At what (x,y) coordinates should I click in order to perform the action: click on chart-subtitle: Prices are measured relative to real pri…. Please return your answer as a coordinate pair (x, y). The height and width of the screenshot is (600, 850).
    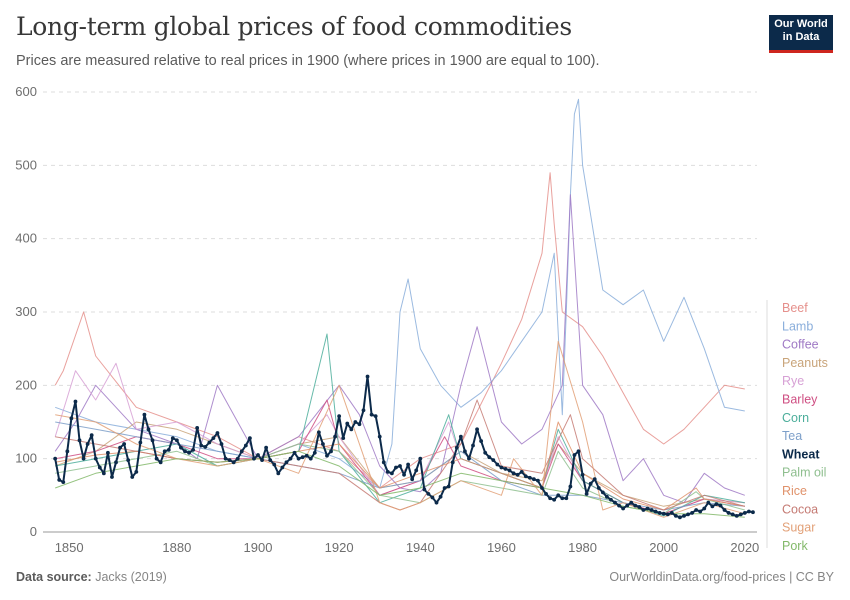
    Looking at the image, I should click on (308, 61).